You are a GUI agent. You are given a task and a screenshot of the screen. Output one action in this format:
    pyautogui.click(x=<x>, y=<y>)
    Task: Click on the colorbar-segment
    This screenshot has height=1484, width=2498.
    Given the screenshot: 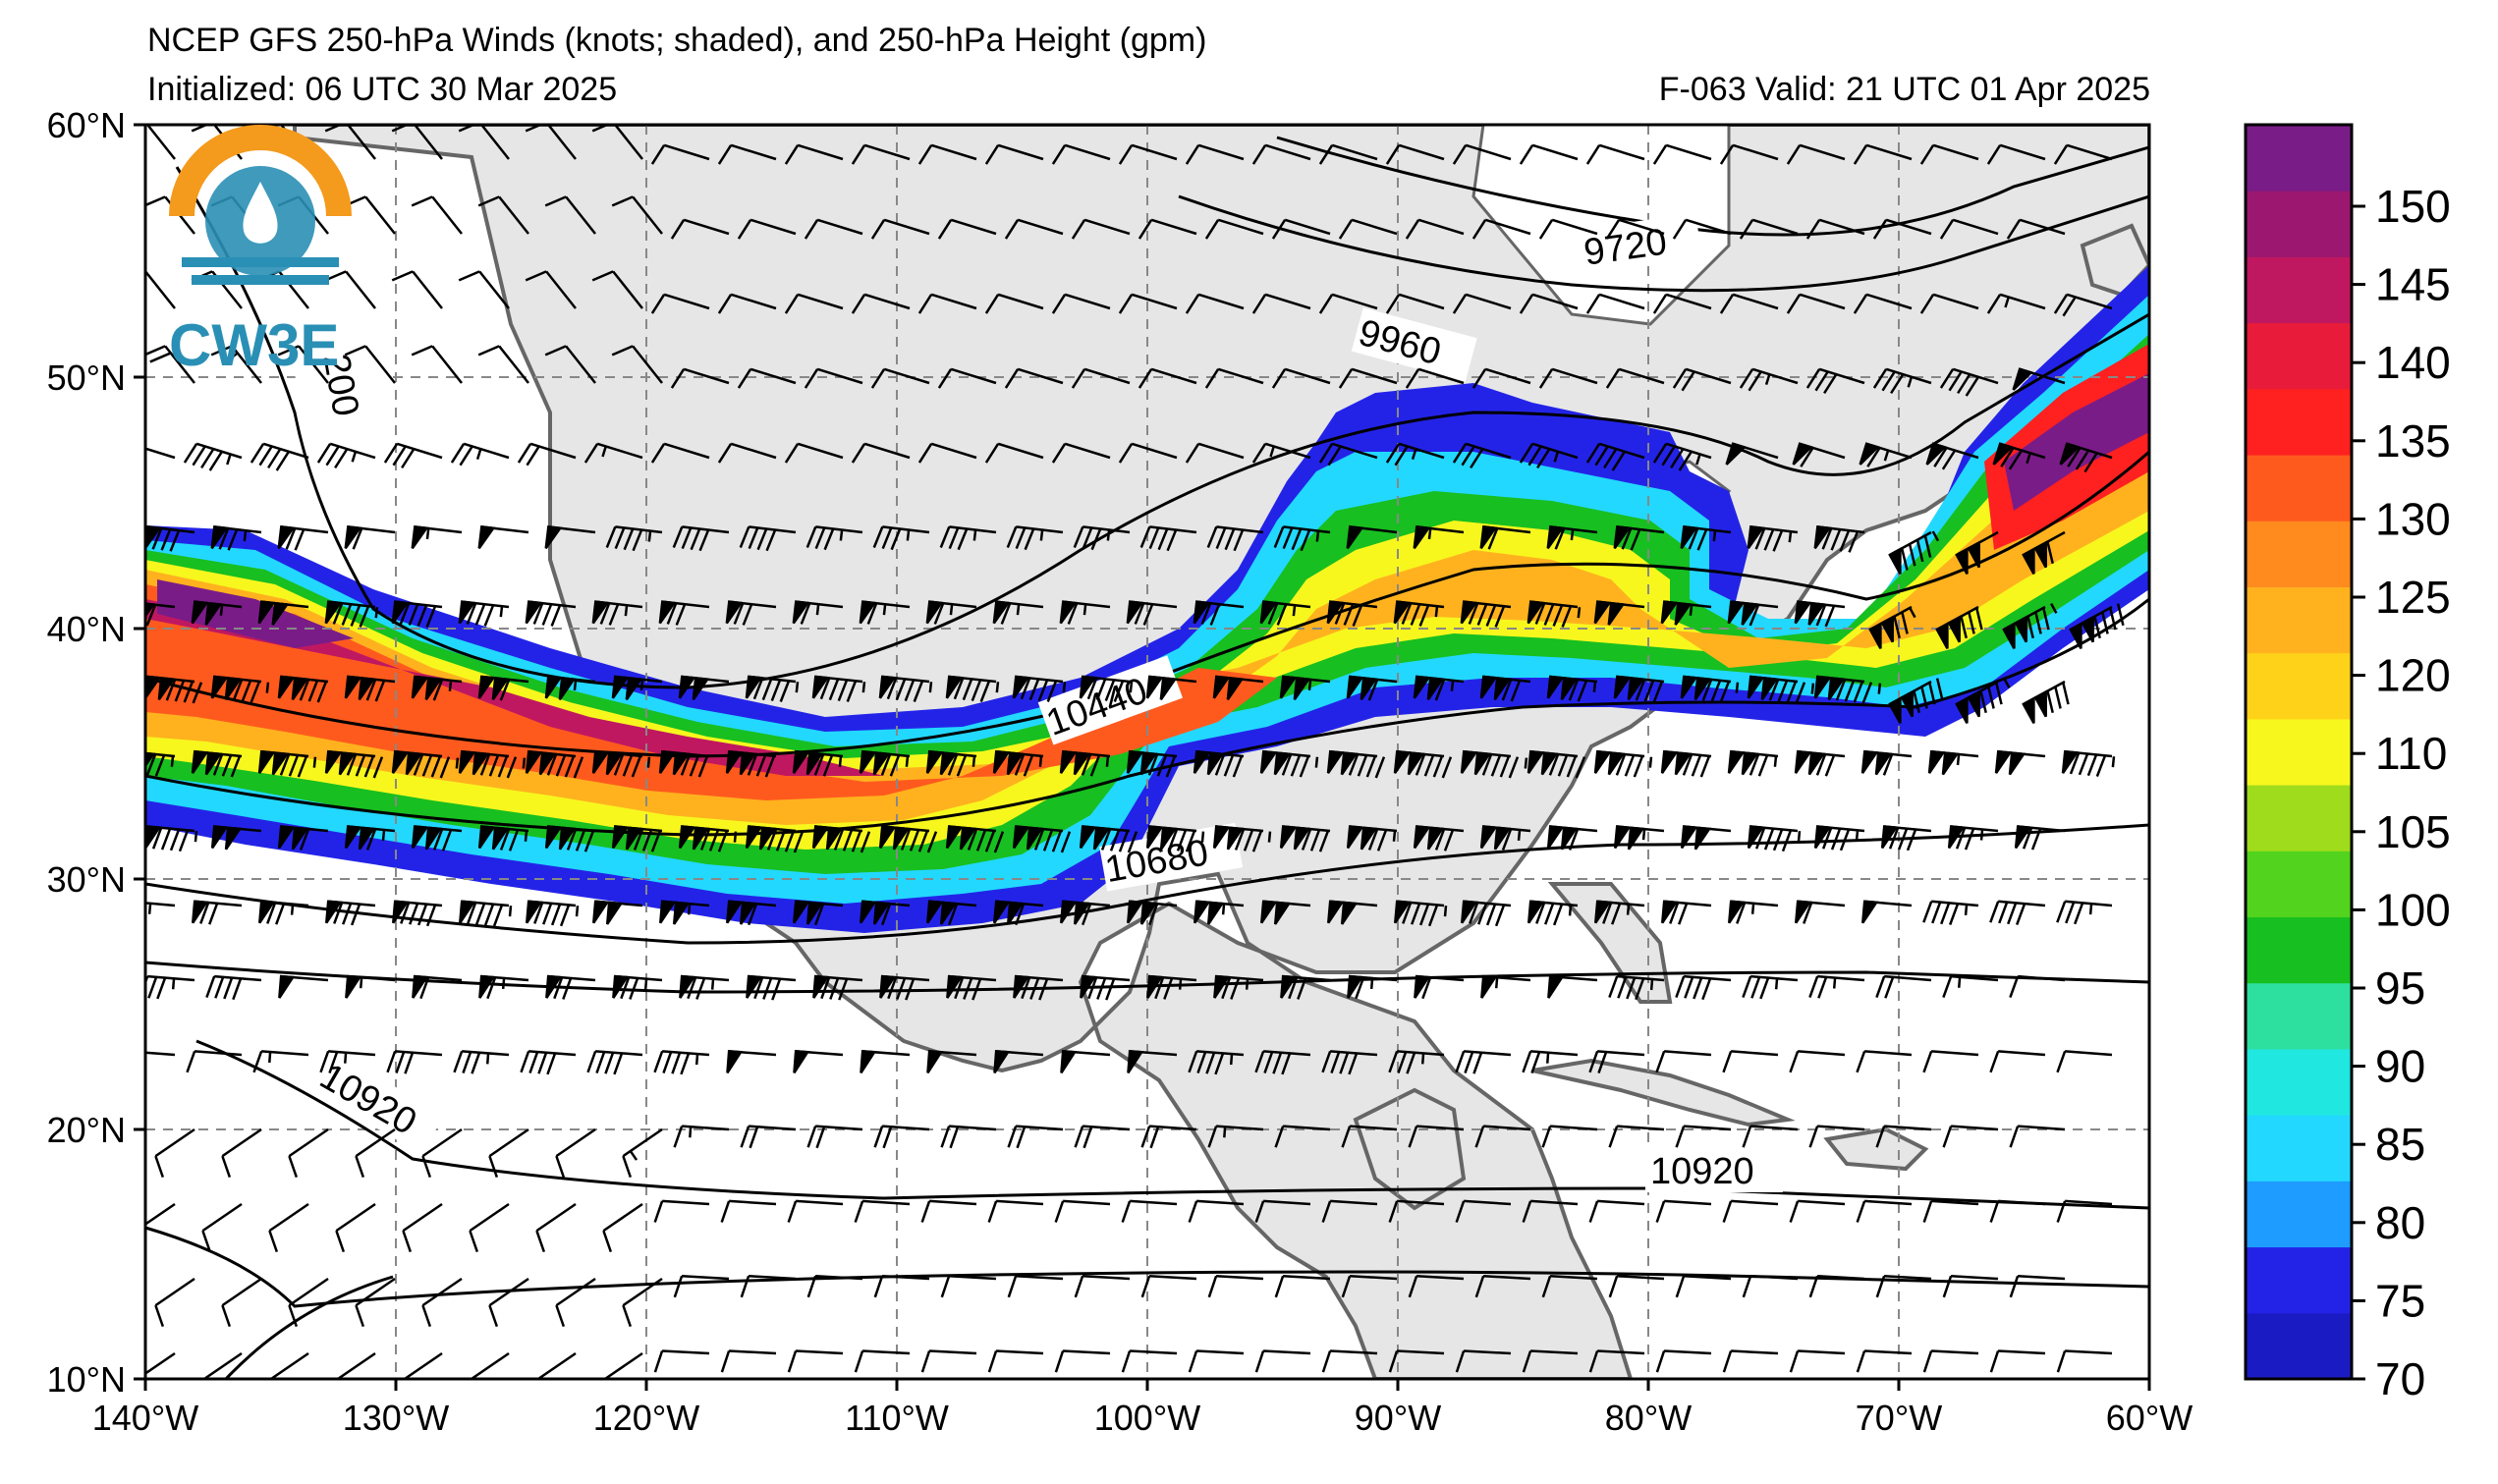 What is the action you would take?
    pyautogui.click(x=2299, y=1214)
    